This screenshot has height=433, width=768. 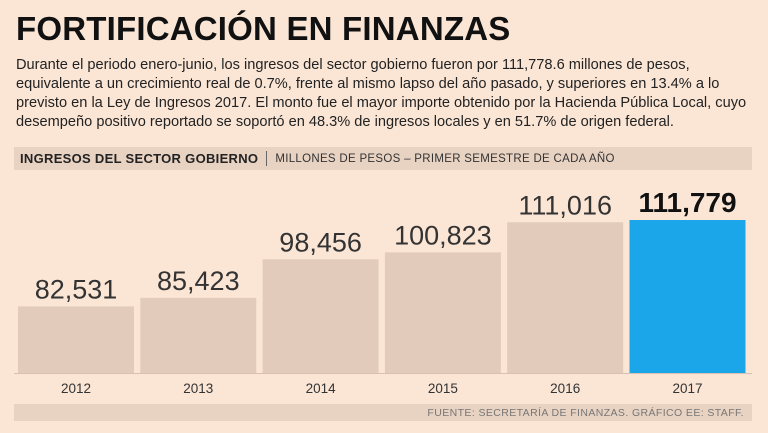 What do you see at coordinates (267, 158) in the screenshot?
I see `header-divider` at bounding box center [267, 158].